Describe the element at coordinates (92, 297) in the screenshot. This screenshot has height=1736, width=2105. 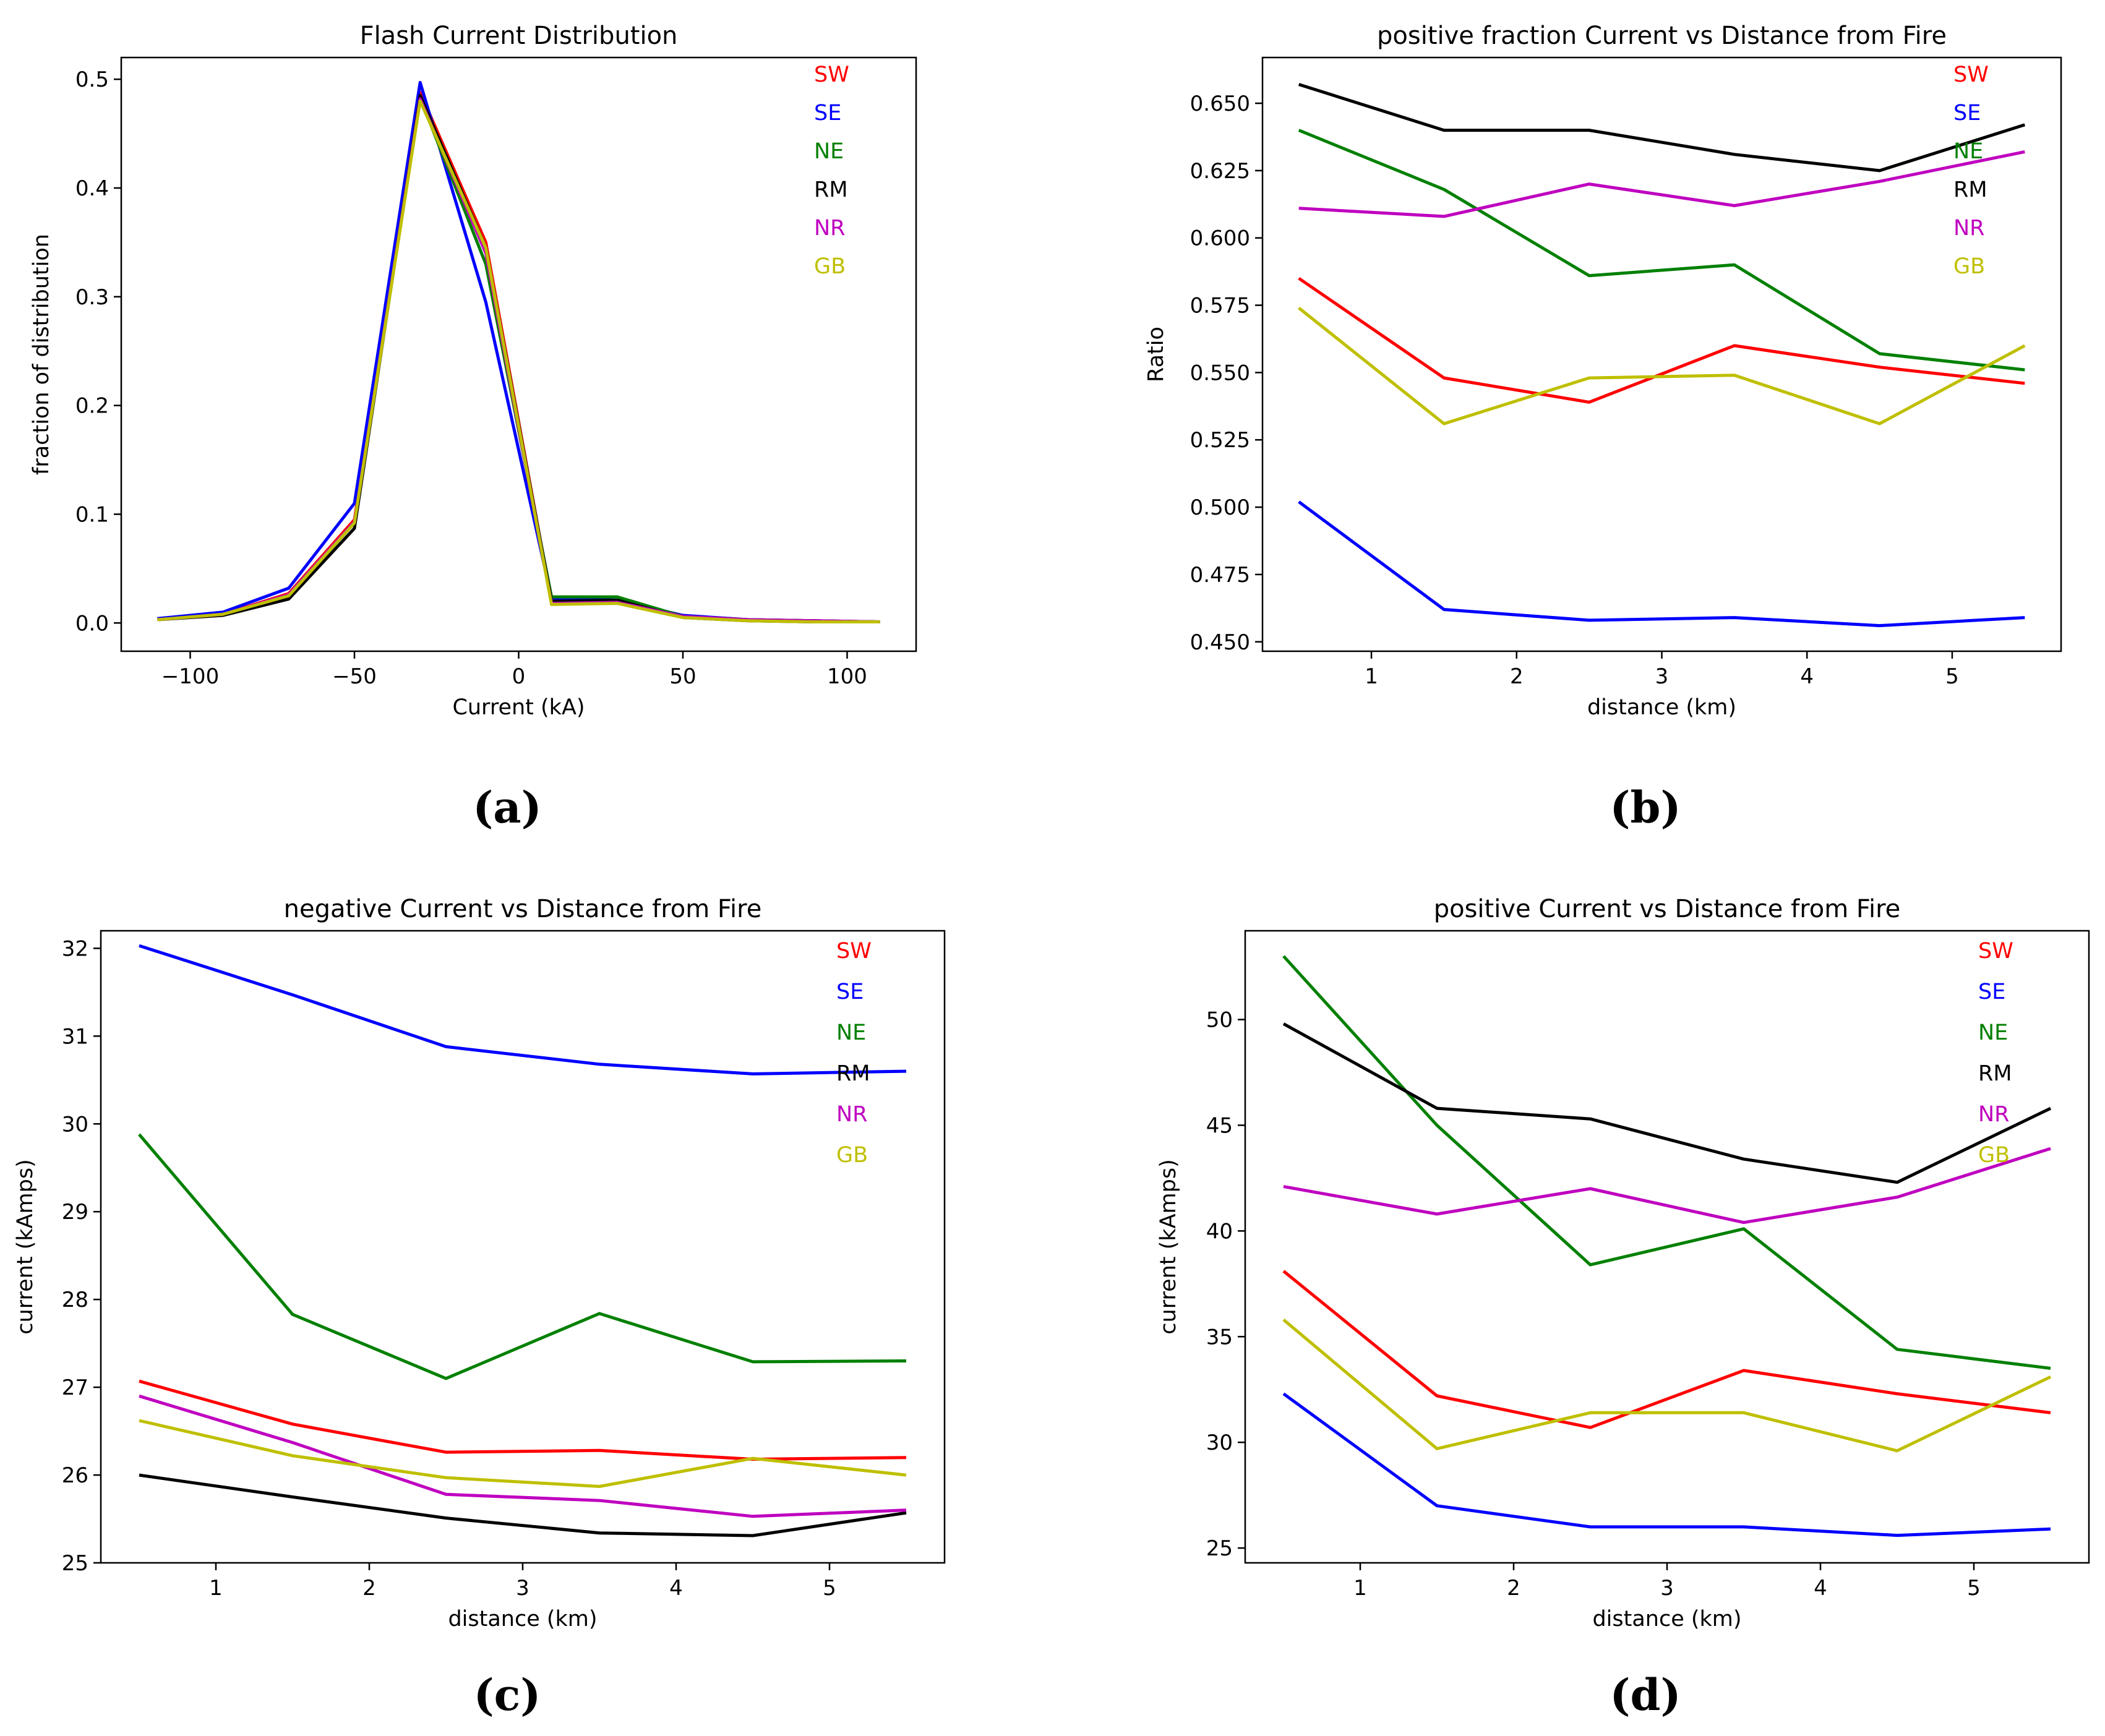
I see `y-tick-label: 0.3` at that location.